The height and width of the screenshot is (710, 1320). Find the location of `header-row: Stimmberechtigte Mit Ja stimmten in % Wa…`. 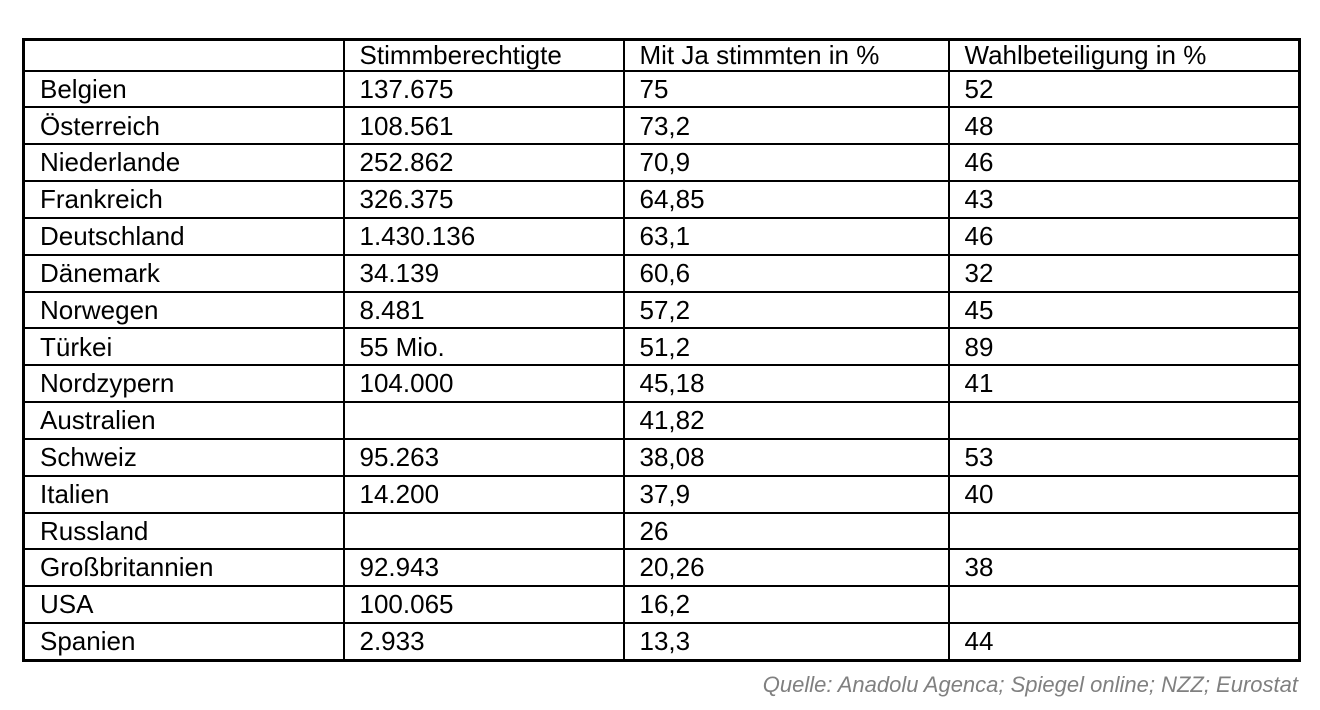

header-row: Stimmberechtigte Mit Ja stimmten in % Wa… is located at coordinates (661, 55).